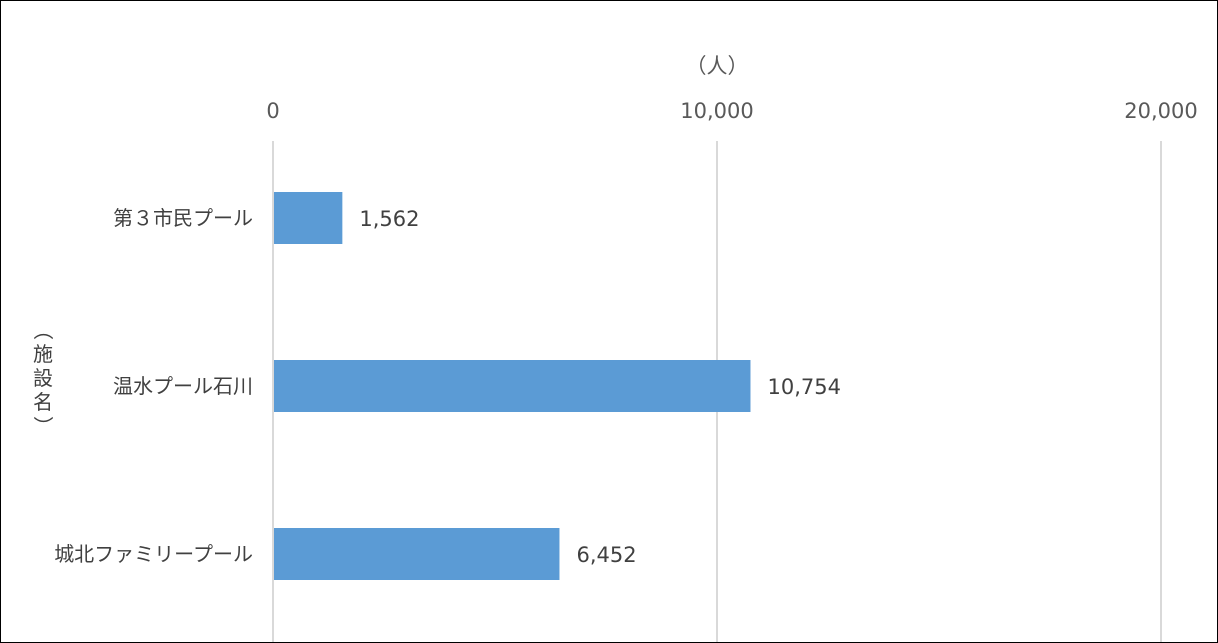 The height and width of the screenshot is (643, 1218). I want to click on y-axis-title-char: 施, so click(43, 354).